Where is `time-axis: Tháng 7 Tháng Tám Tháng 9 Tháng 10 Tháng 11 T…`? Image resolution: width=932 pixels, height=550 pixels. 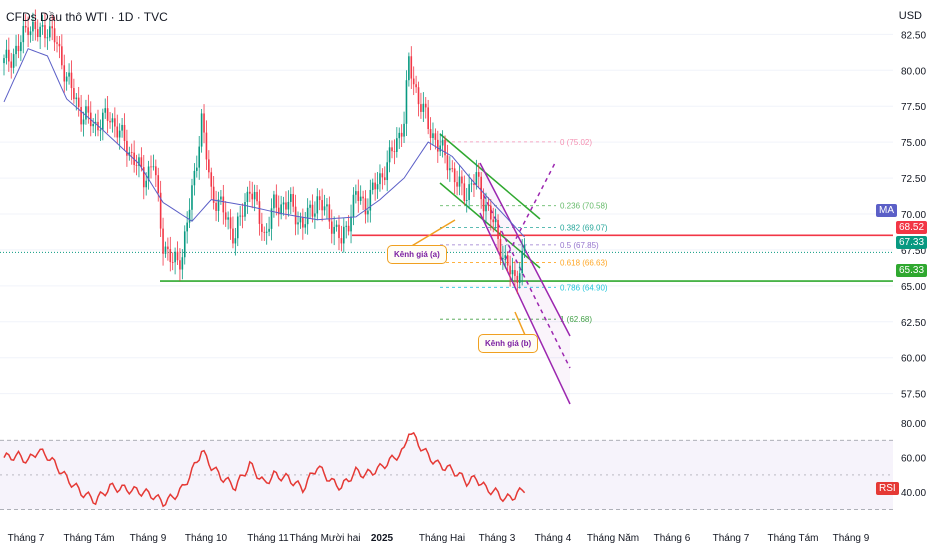
time-axis: Tháng 7 Tháng Tám Tháng 9 Tháng 10 Tháng 11 T… is located at coordinates (439, 538).